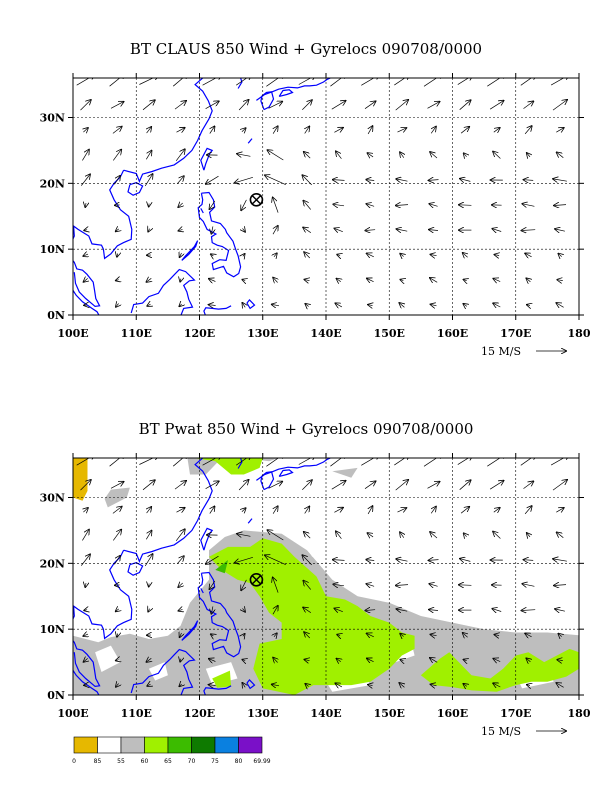  What do you see at coordinates (136, 713) in the screenshot?
I see `x-tick-label: 110E` at bounding box center [136, 713].